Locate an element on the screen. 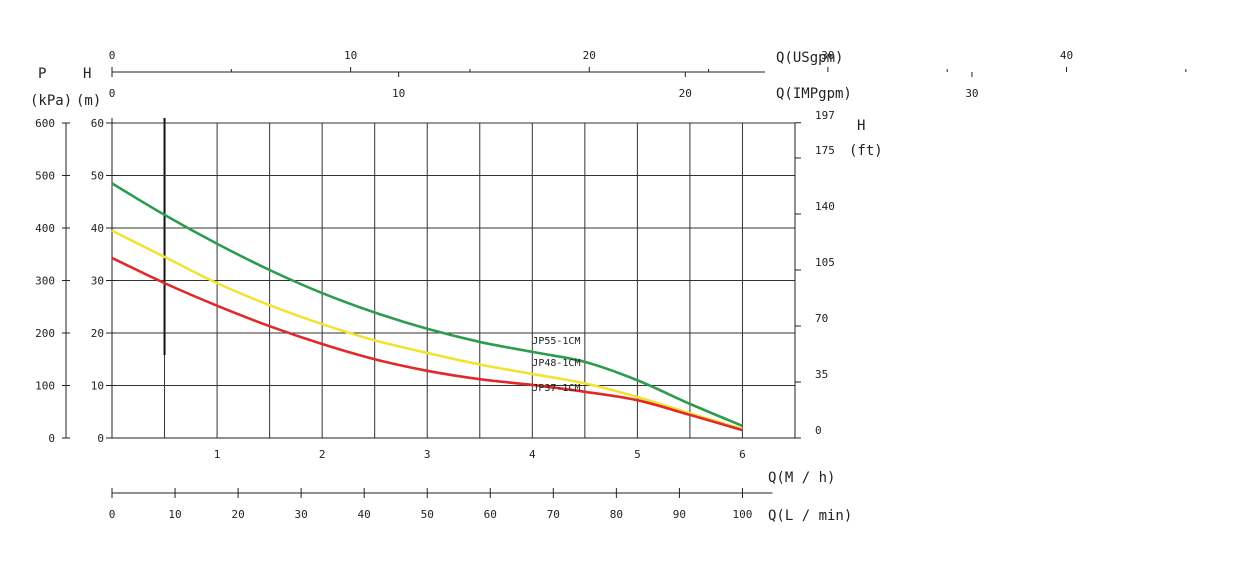 The height and width of the screenshot is (583, 1246). flow-impgpm-tick-label: 10 is located at coordinates (398, 93).